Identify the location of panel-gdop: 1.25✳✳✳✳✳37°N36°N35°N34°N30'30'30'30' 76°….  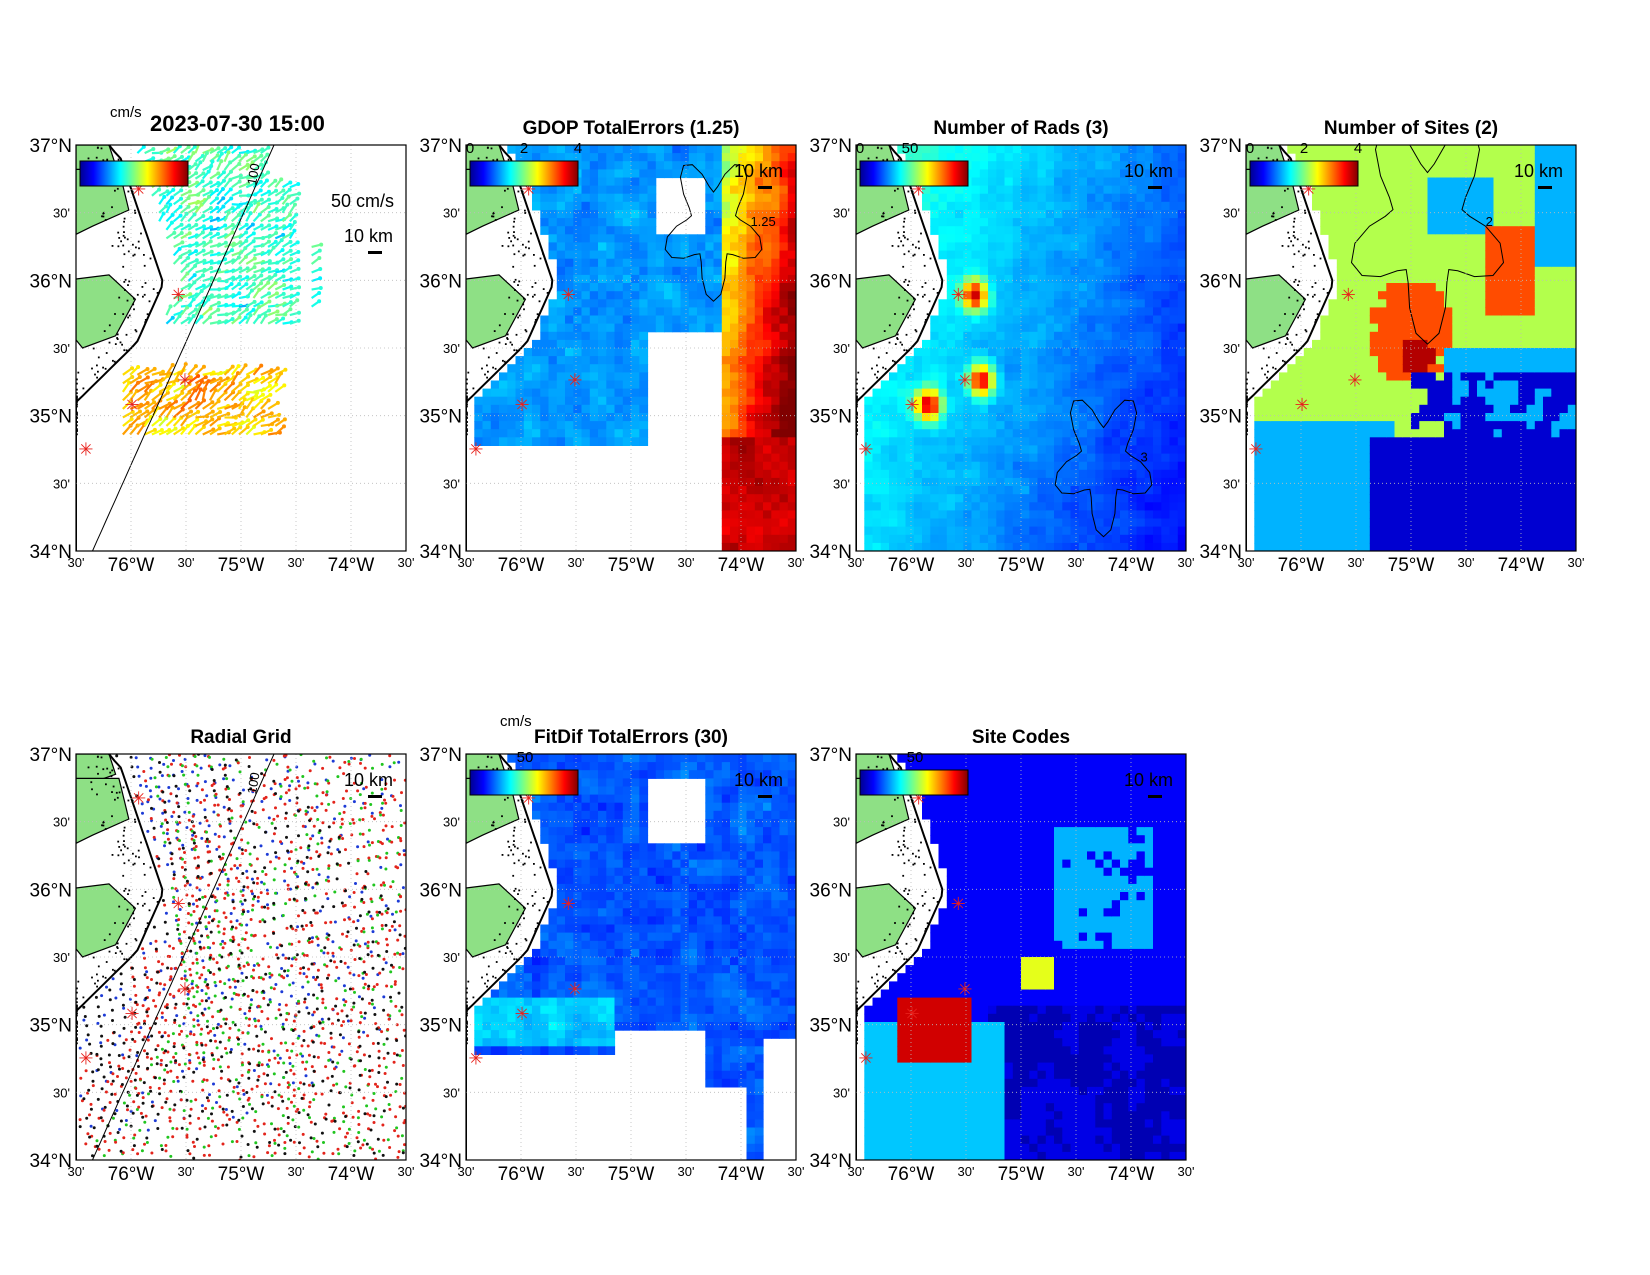
(612, 347).